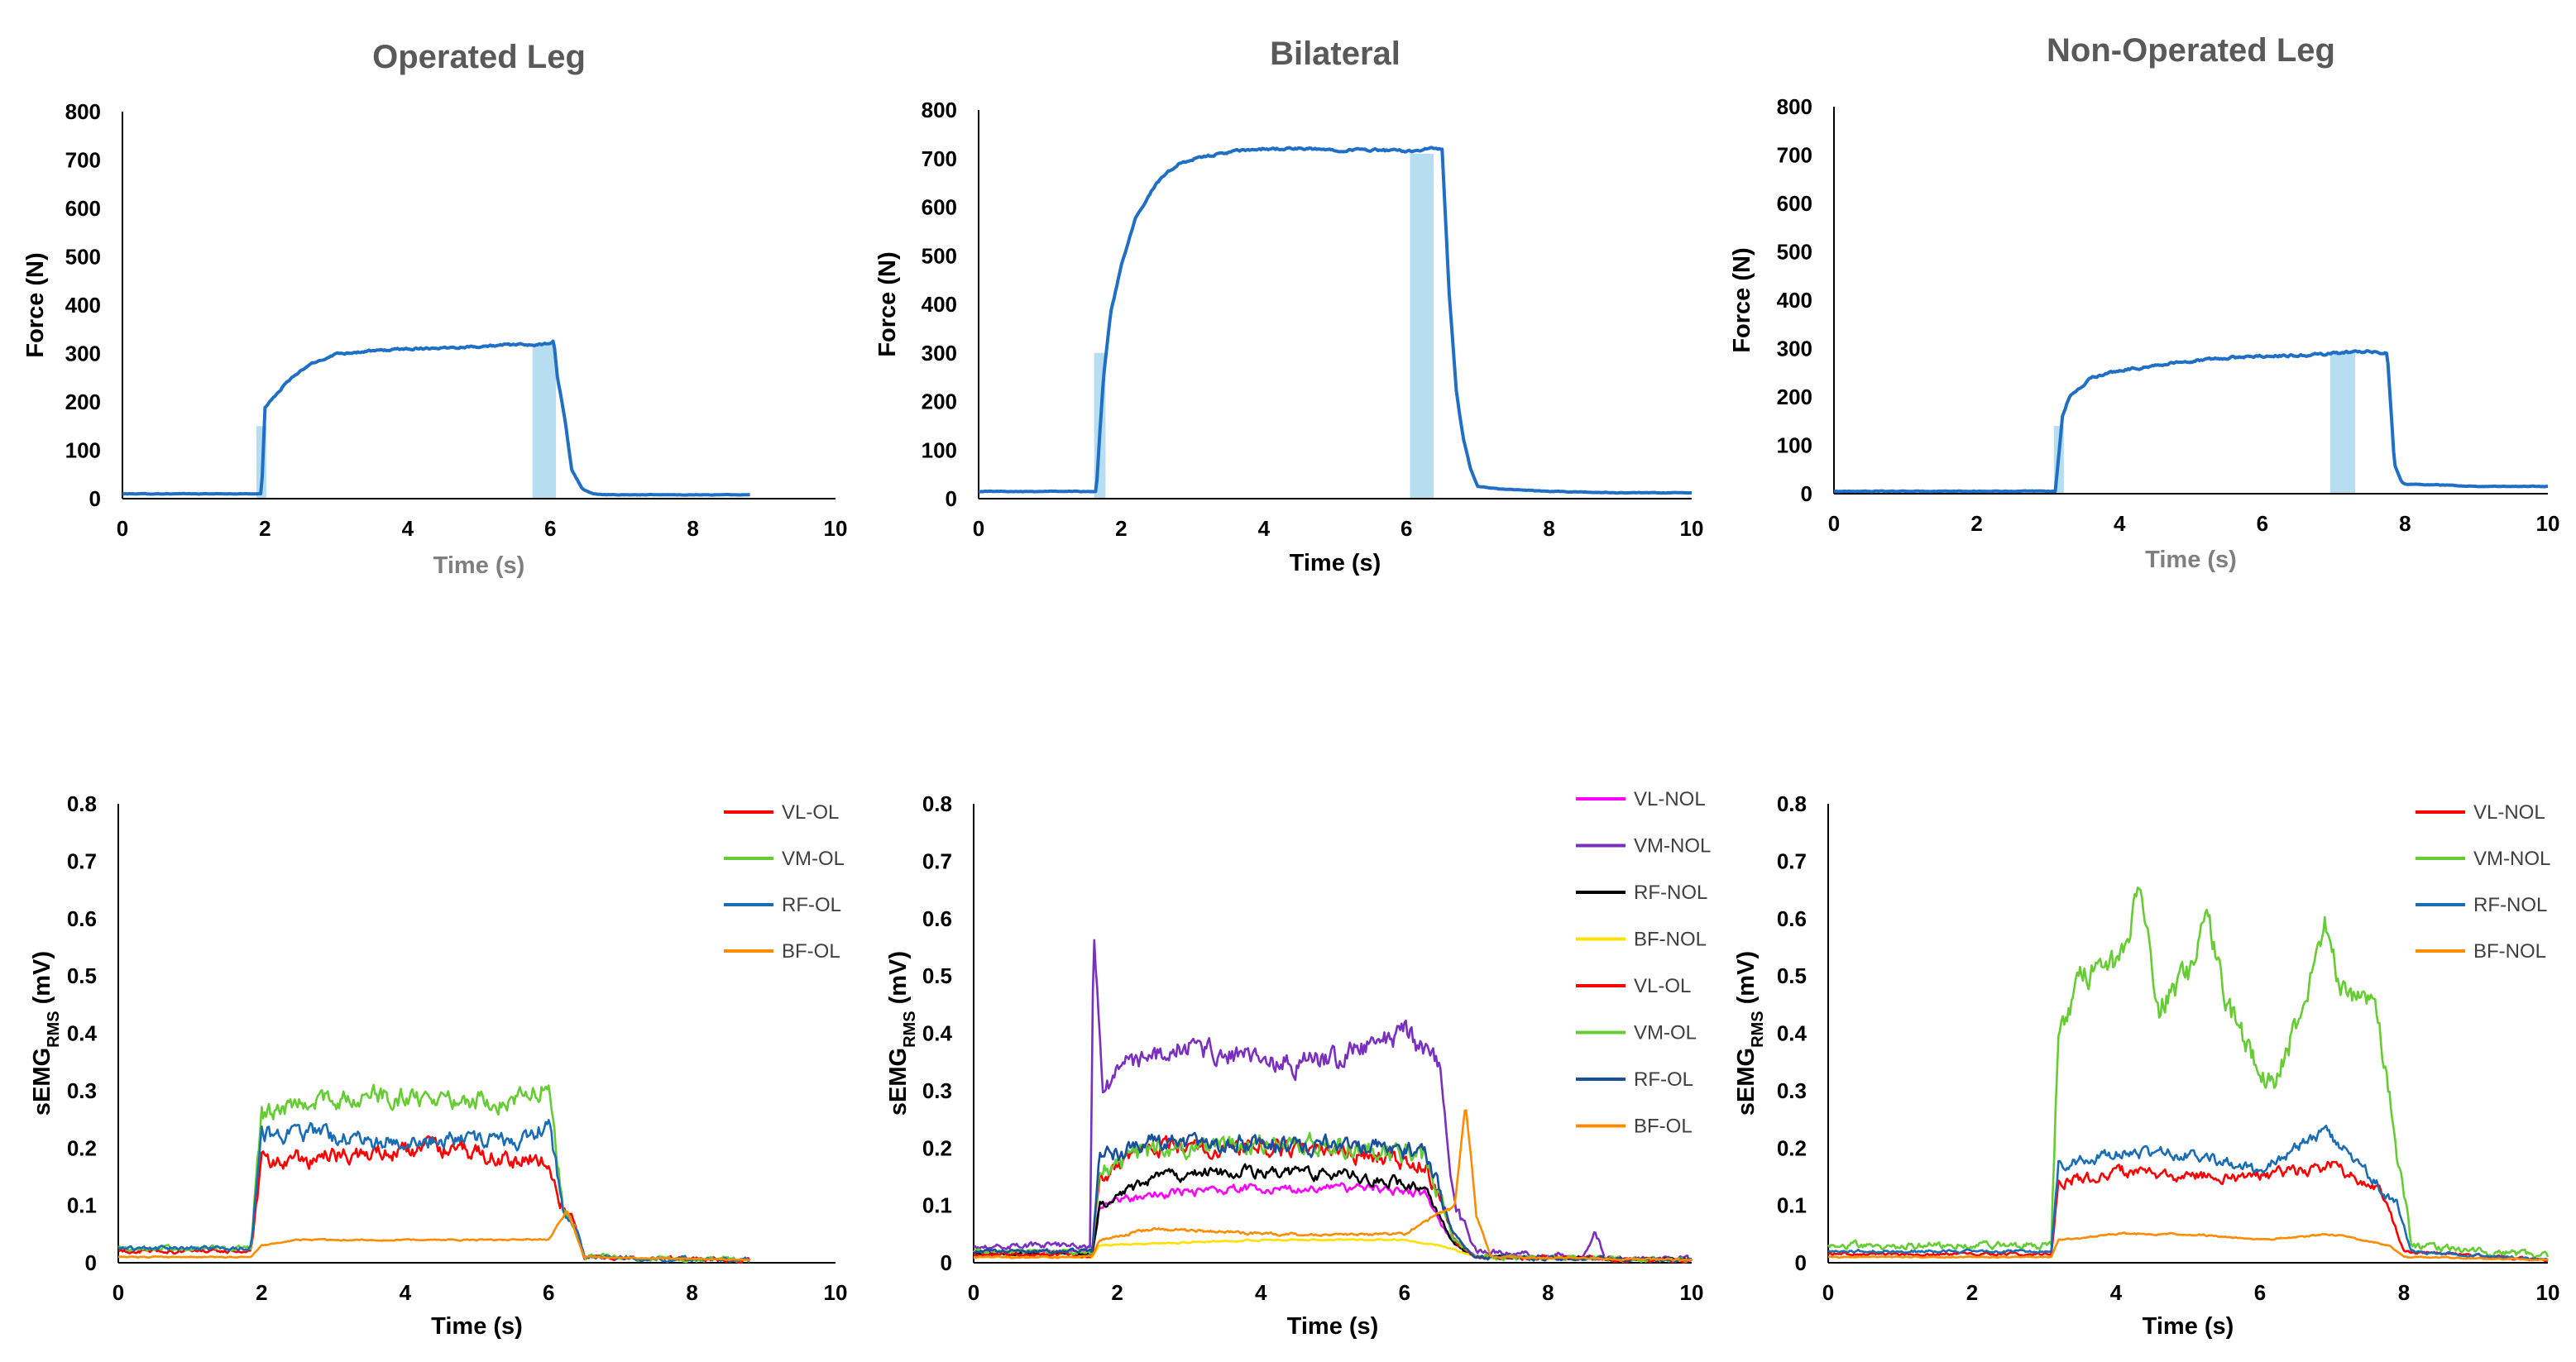  What do you see at coordinates (2509, 951) in the screenshot?
I see `legend-label: BF-NOL` at bounding box center [2509, 951].